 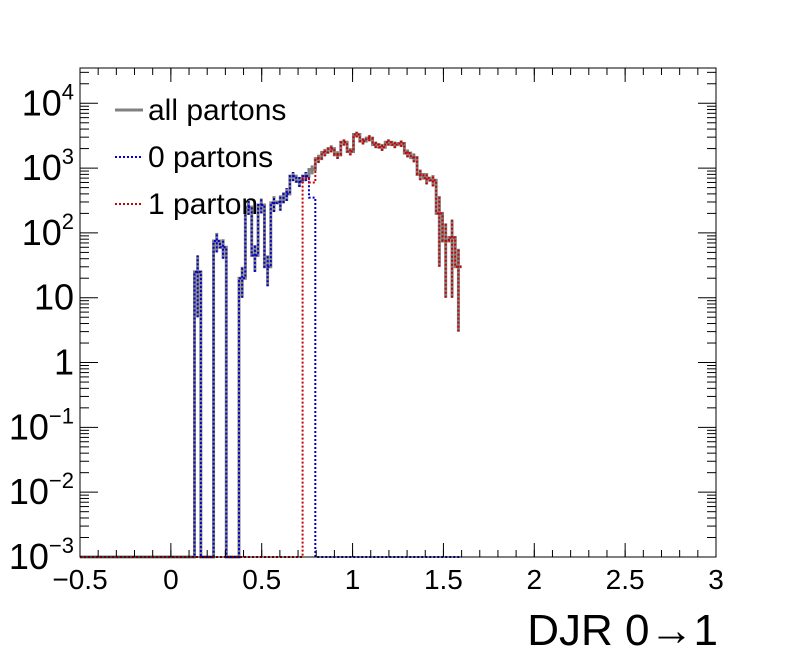 I want to click on x-tick-label: −0.5, so click(x=79, y=579).